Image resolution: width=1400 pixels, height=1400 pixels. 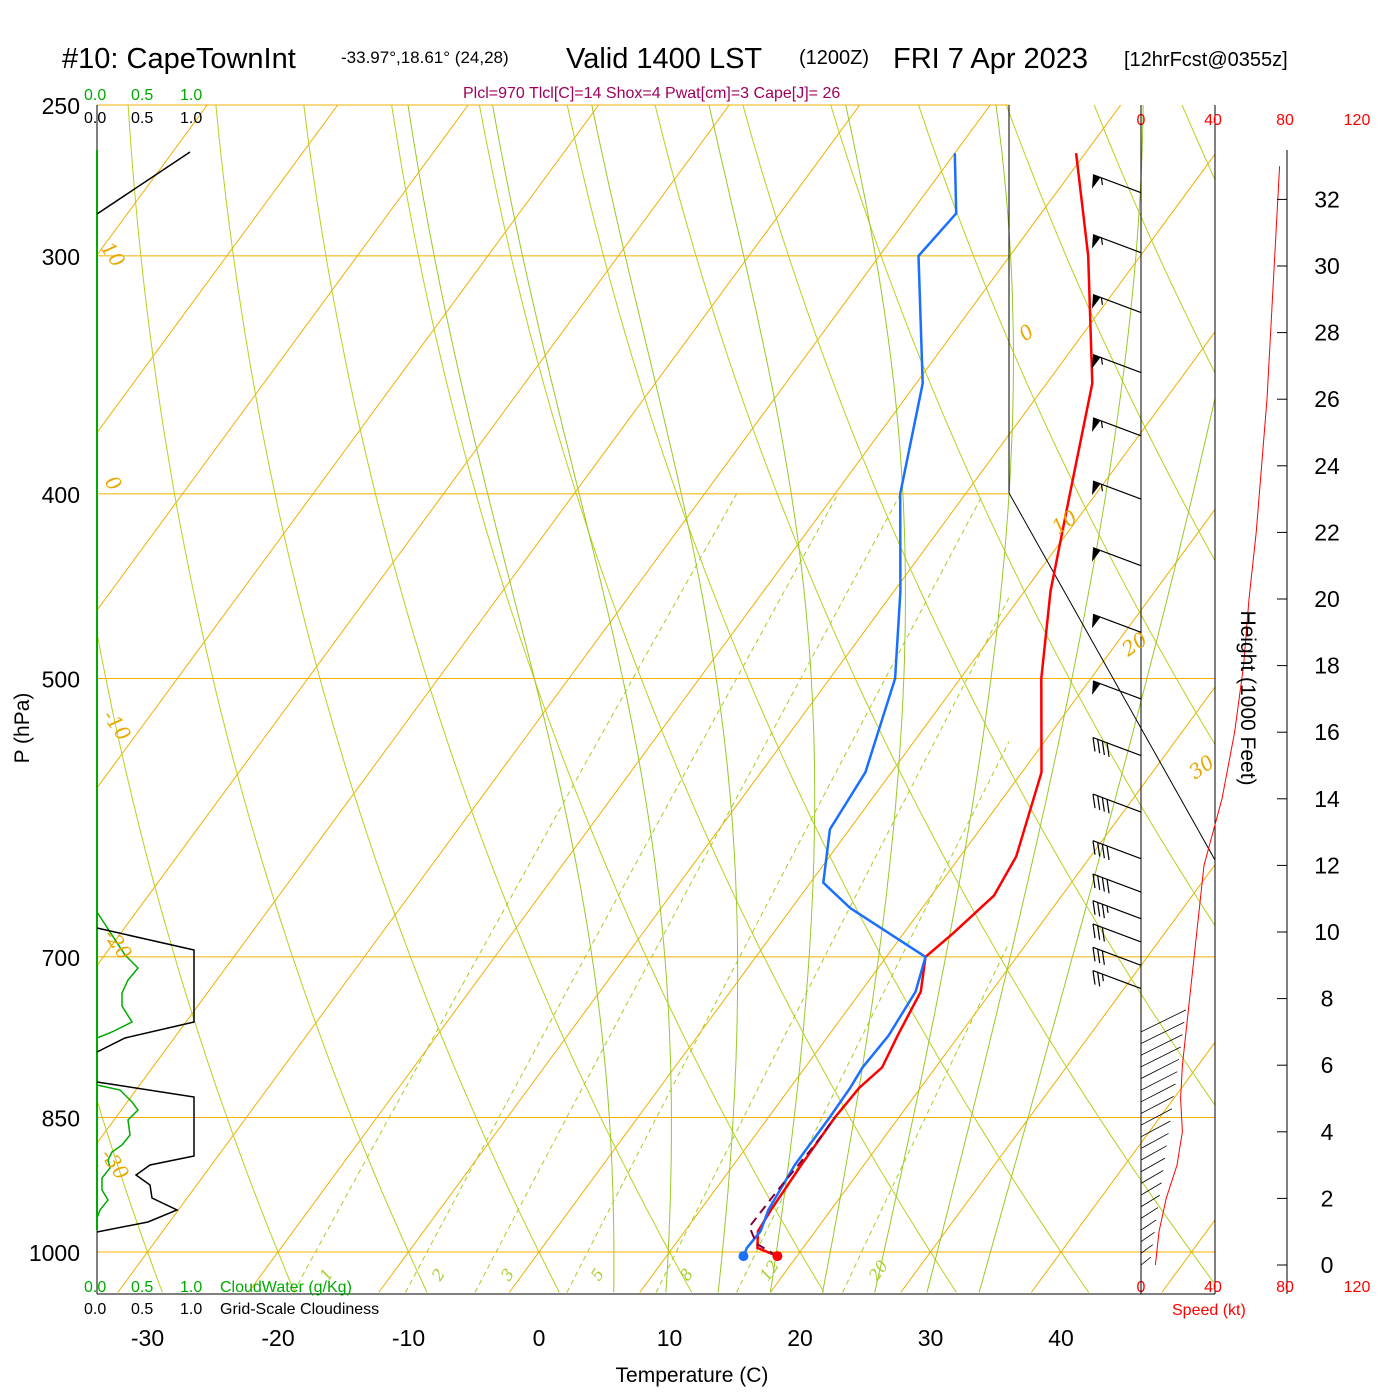 I want to click on height-tick-label: 18, so click(x=1327, y=666).